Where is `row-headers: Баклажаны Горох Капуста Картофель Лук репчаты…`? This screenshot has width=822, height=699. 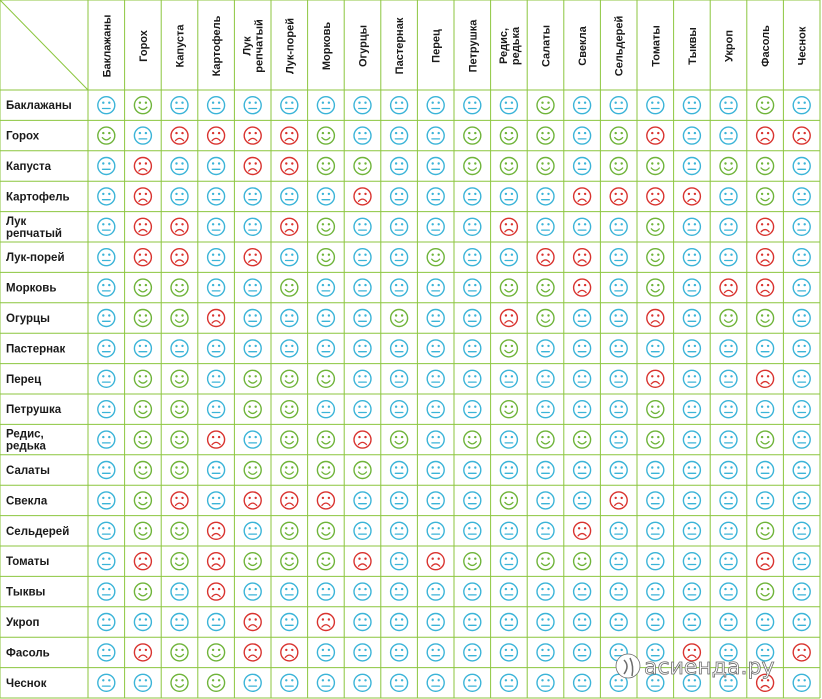
row-headers: Баклажаны Горох Капуста Картофель Лук репчаты… is located at coordinates (39, 395).